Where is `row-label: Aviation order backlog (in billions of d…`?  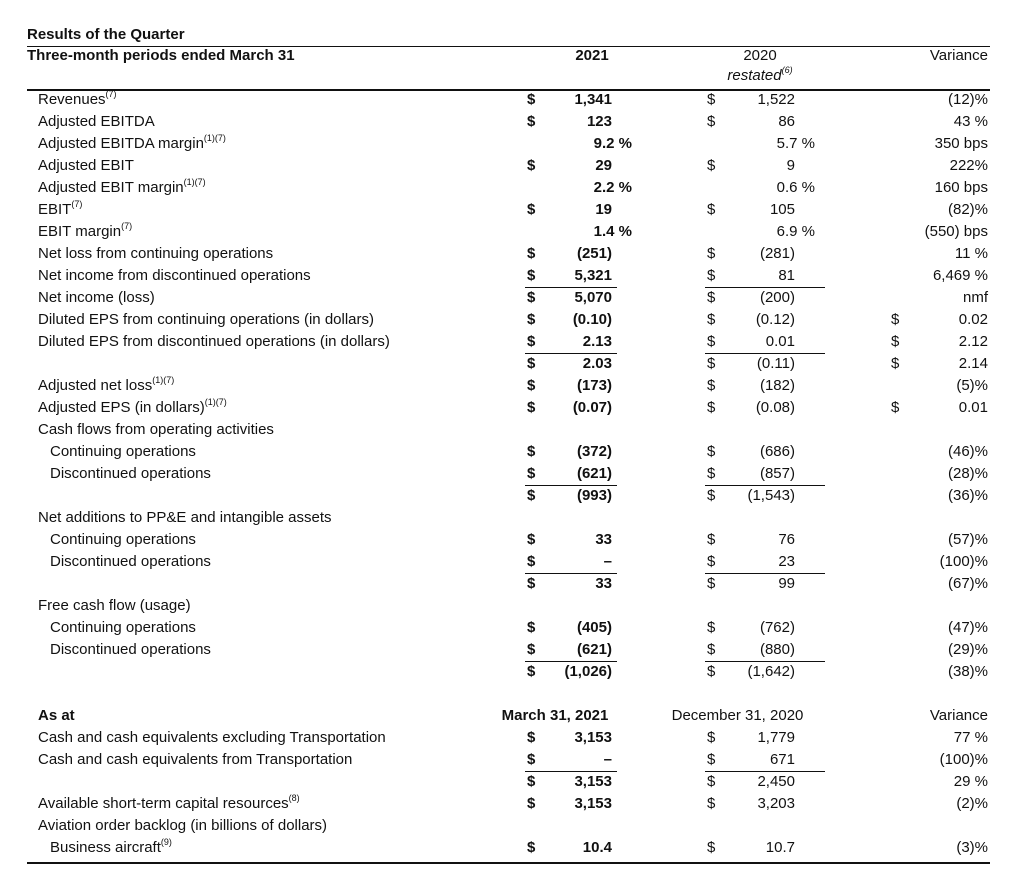
row-label: Aviation order backlog (in billions of d… is located at coordinates (182, 826).